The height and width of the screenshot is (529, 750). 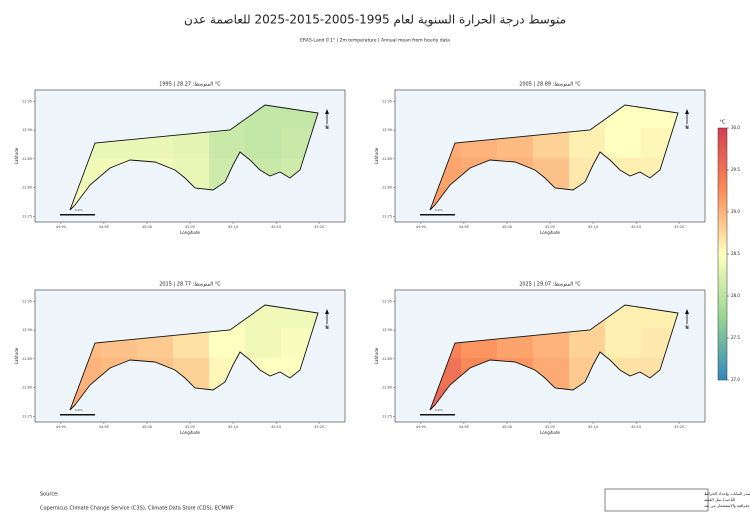 I want to click on colorbar-tick-label: 29.5, so click(x=735, y=169).